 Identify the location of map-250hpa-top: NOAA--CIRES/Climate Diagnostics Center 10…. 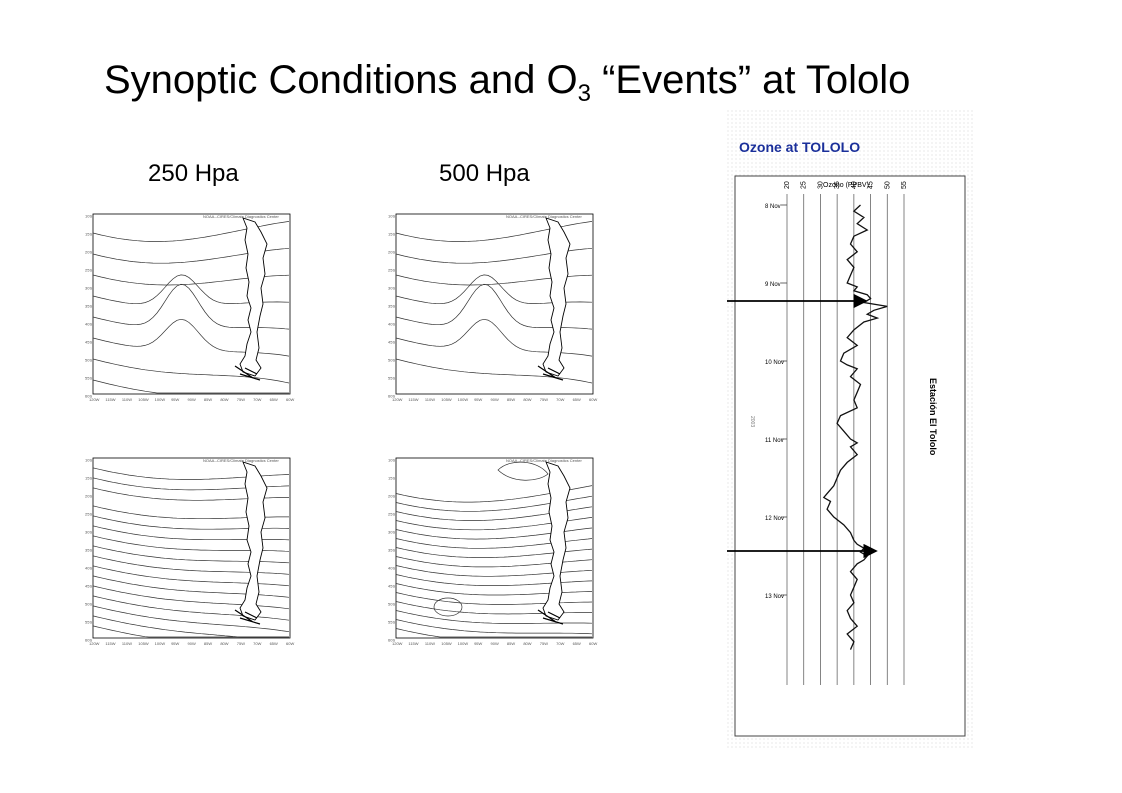
(190, 306).